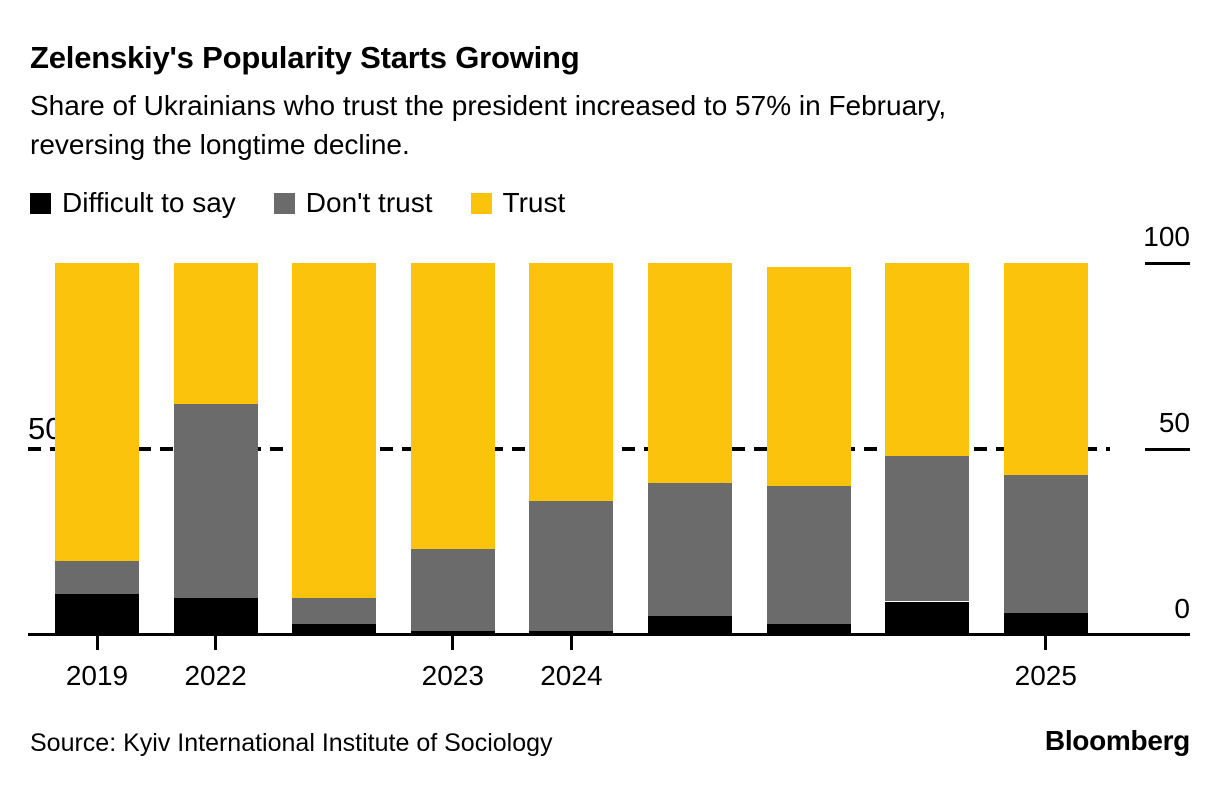  What do you see at coordinates (452, 675) in the screenshot?
I see `x-axis-label-2023: 2023` at bounding box center [452, 675].